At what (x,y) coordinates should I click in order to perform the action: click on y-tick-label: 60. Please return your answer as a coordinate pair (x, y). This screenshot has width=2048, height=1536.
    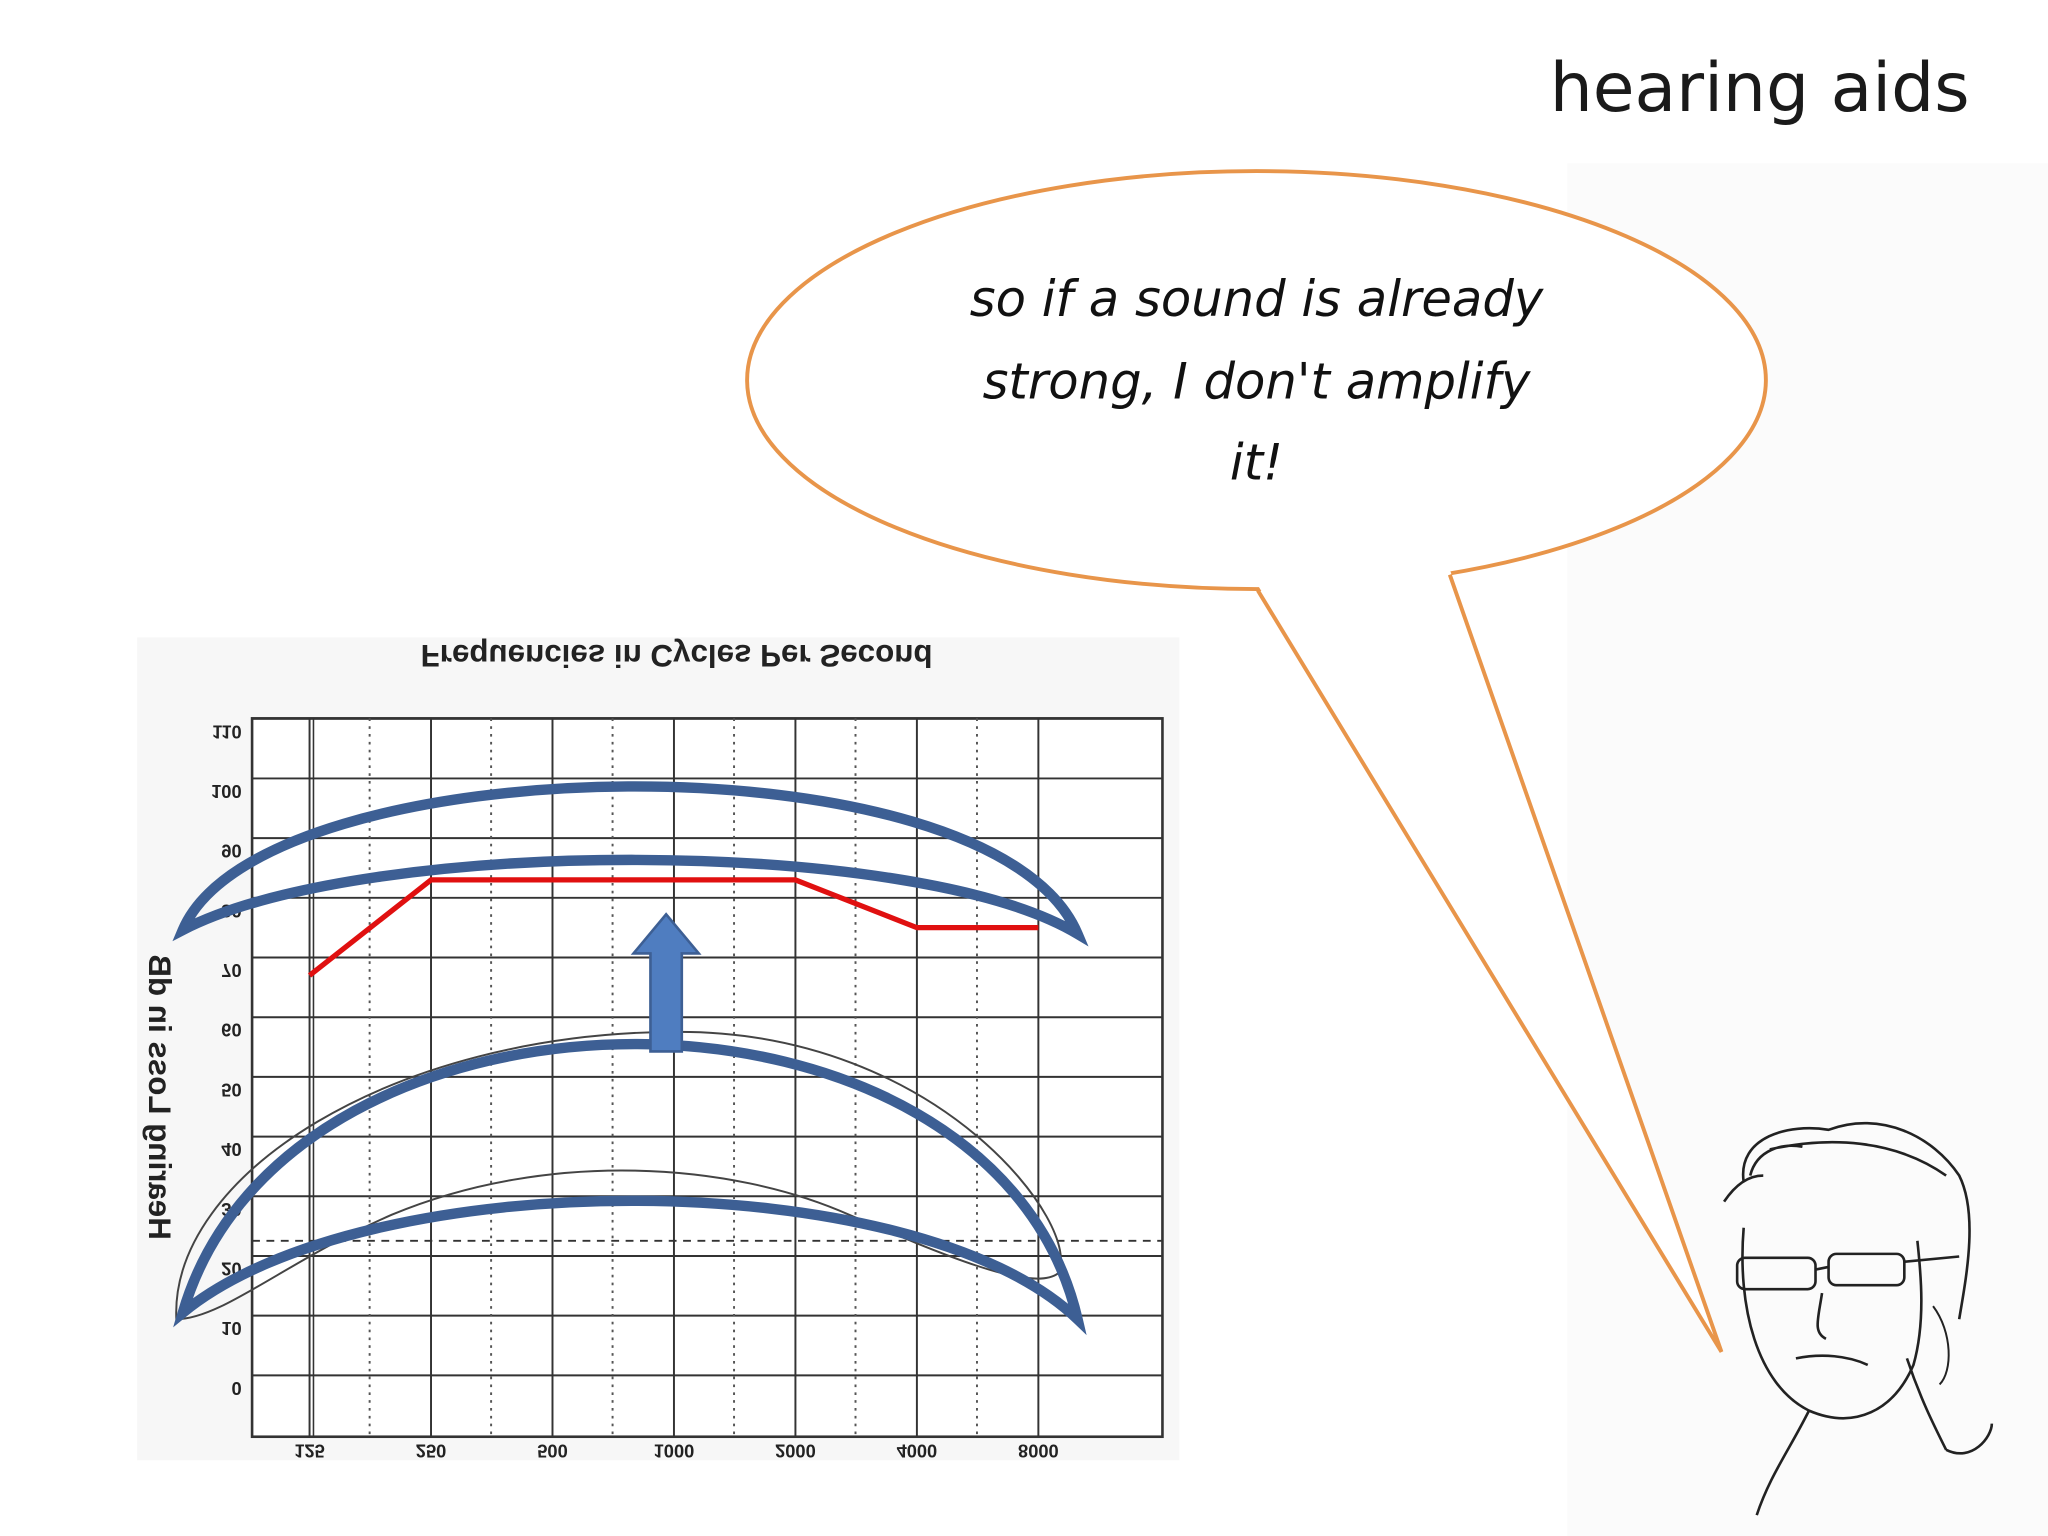
    Looking at the image, I should click on (231, 1030).